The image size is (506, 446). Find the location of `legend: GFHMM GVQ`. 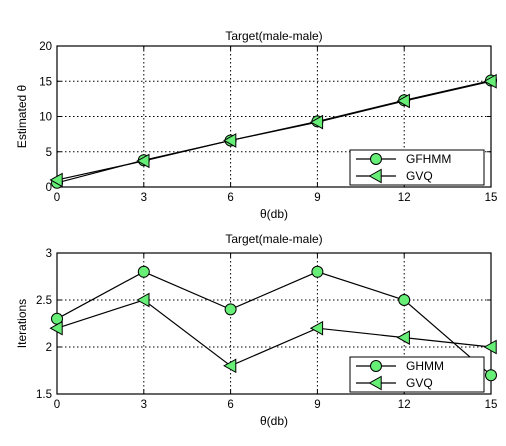

legend: GFHMM GVQ is located at coordinates (417, 167).